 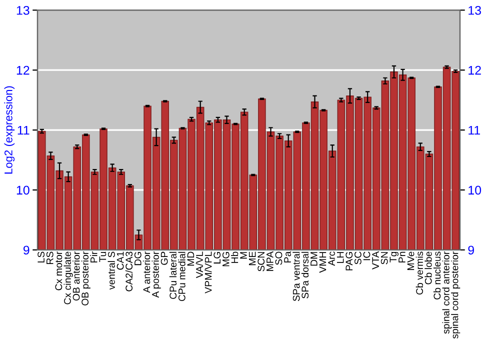 What do you see at coordinates (156, 274) in the screenshot?
I see `x-tick-label: A posterior` at bounding box center [156, 274].